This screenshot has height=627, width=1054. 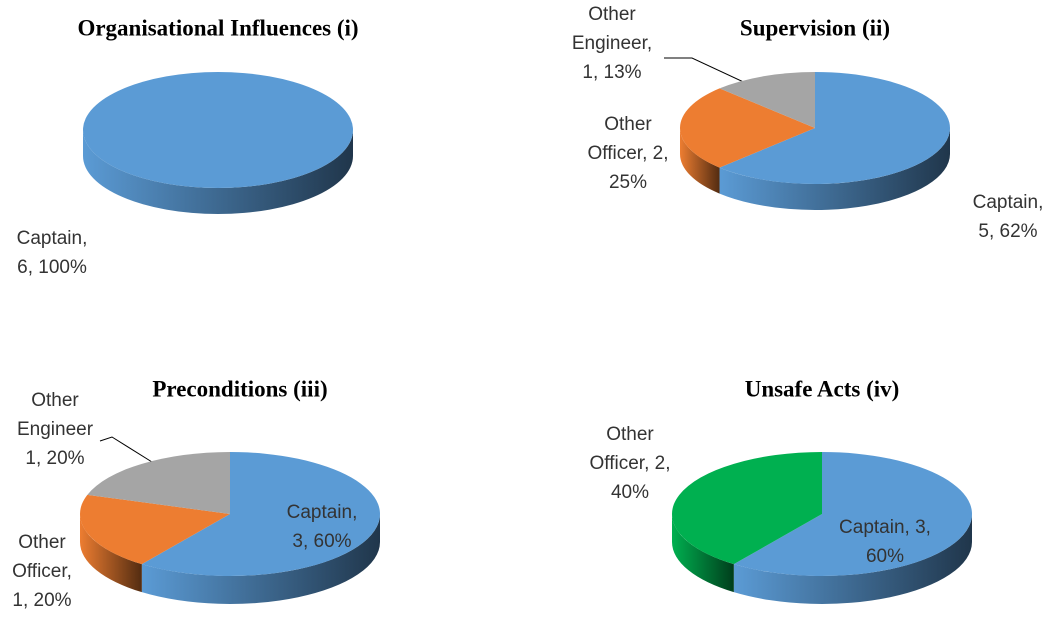 What do you see at coordinates (822, 388) in the screenshot?
I see `chart-title: Unsafe Acts (iv)` at bounding box center [822, 388].